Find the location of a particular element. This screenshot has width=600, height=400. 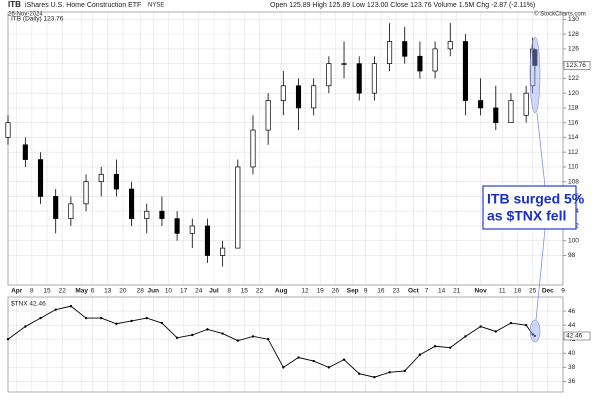

x-tick-label: Jun is located at coordinates (153, 291).